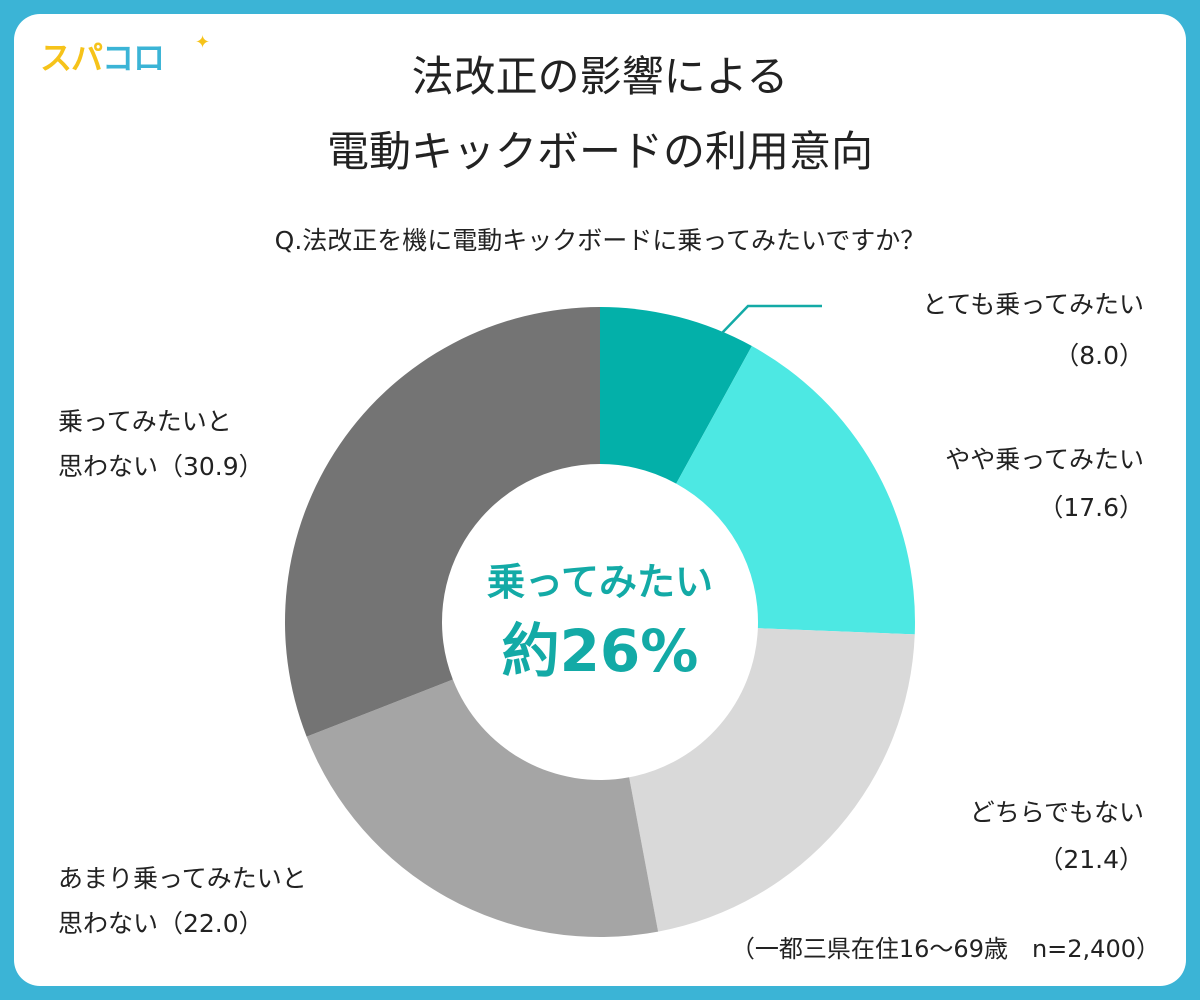 This screenshot has height=1000, width=1200. What do you see at coordinates (1091, 507) in the screenshot?
I see `label-somewhat-want-value: （17.6）` at bounding box center [1091, 507].